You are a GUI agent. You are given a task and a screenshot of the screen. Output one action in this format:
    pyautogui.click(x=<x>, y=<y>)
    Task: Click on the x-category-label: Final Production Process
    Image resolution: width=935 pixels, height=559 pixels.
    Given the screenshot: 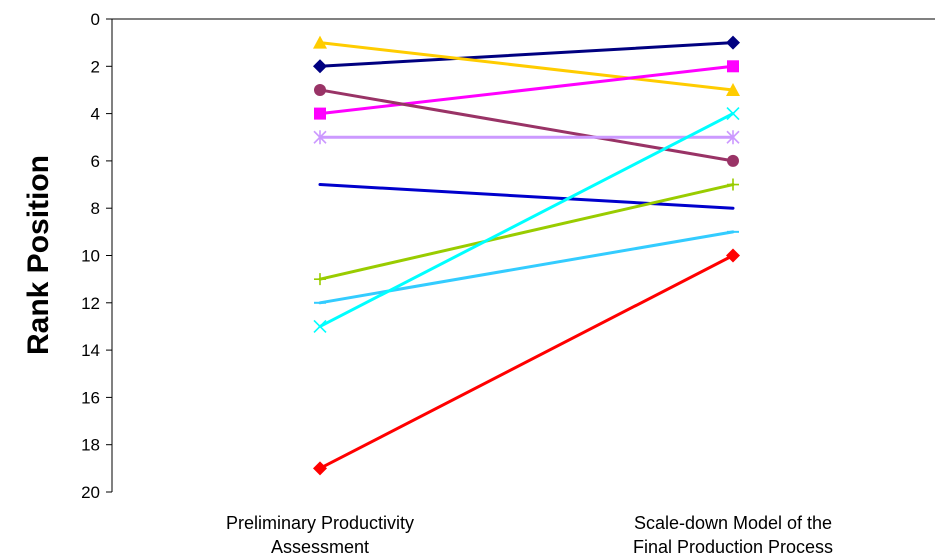 What is the action you would take?
    pyautogui.click(x=733, y=547)
    